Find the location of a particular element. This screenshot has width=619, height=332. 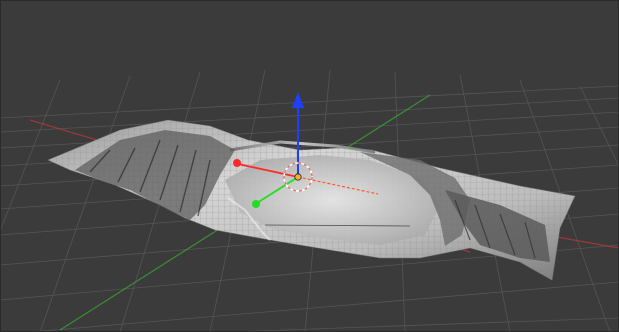

gizmo-x-axis-extension is located at coordinates (338, 185).